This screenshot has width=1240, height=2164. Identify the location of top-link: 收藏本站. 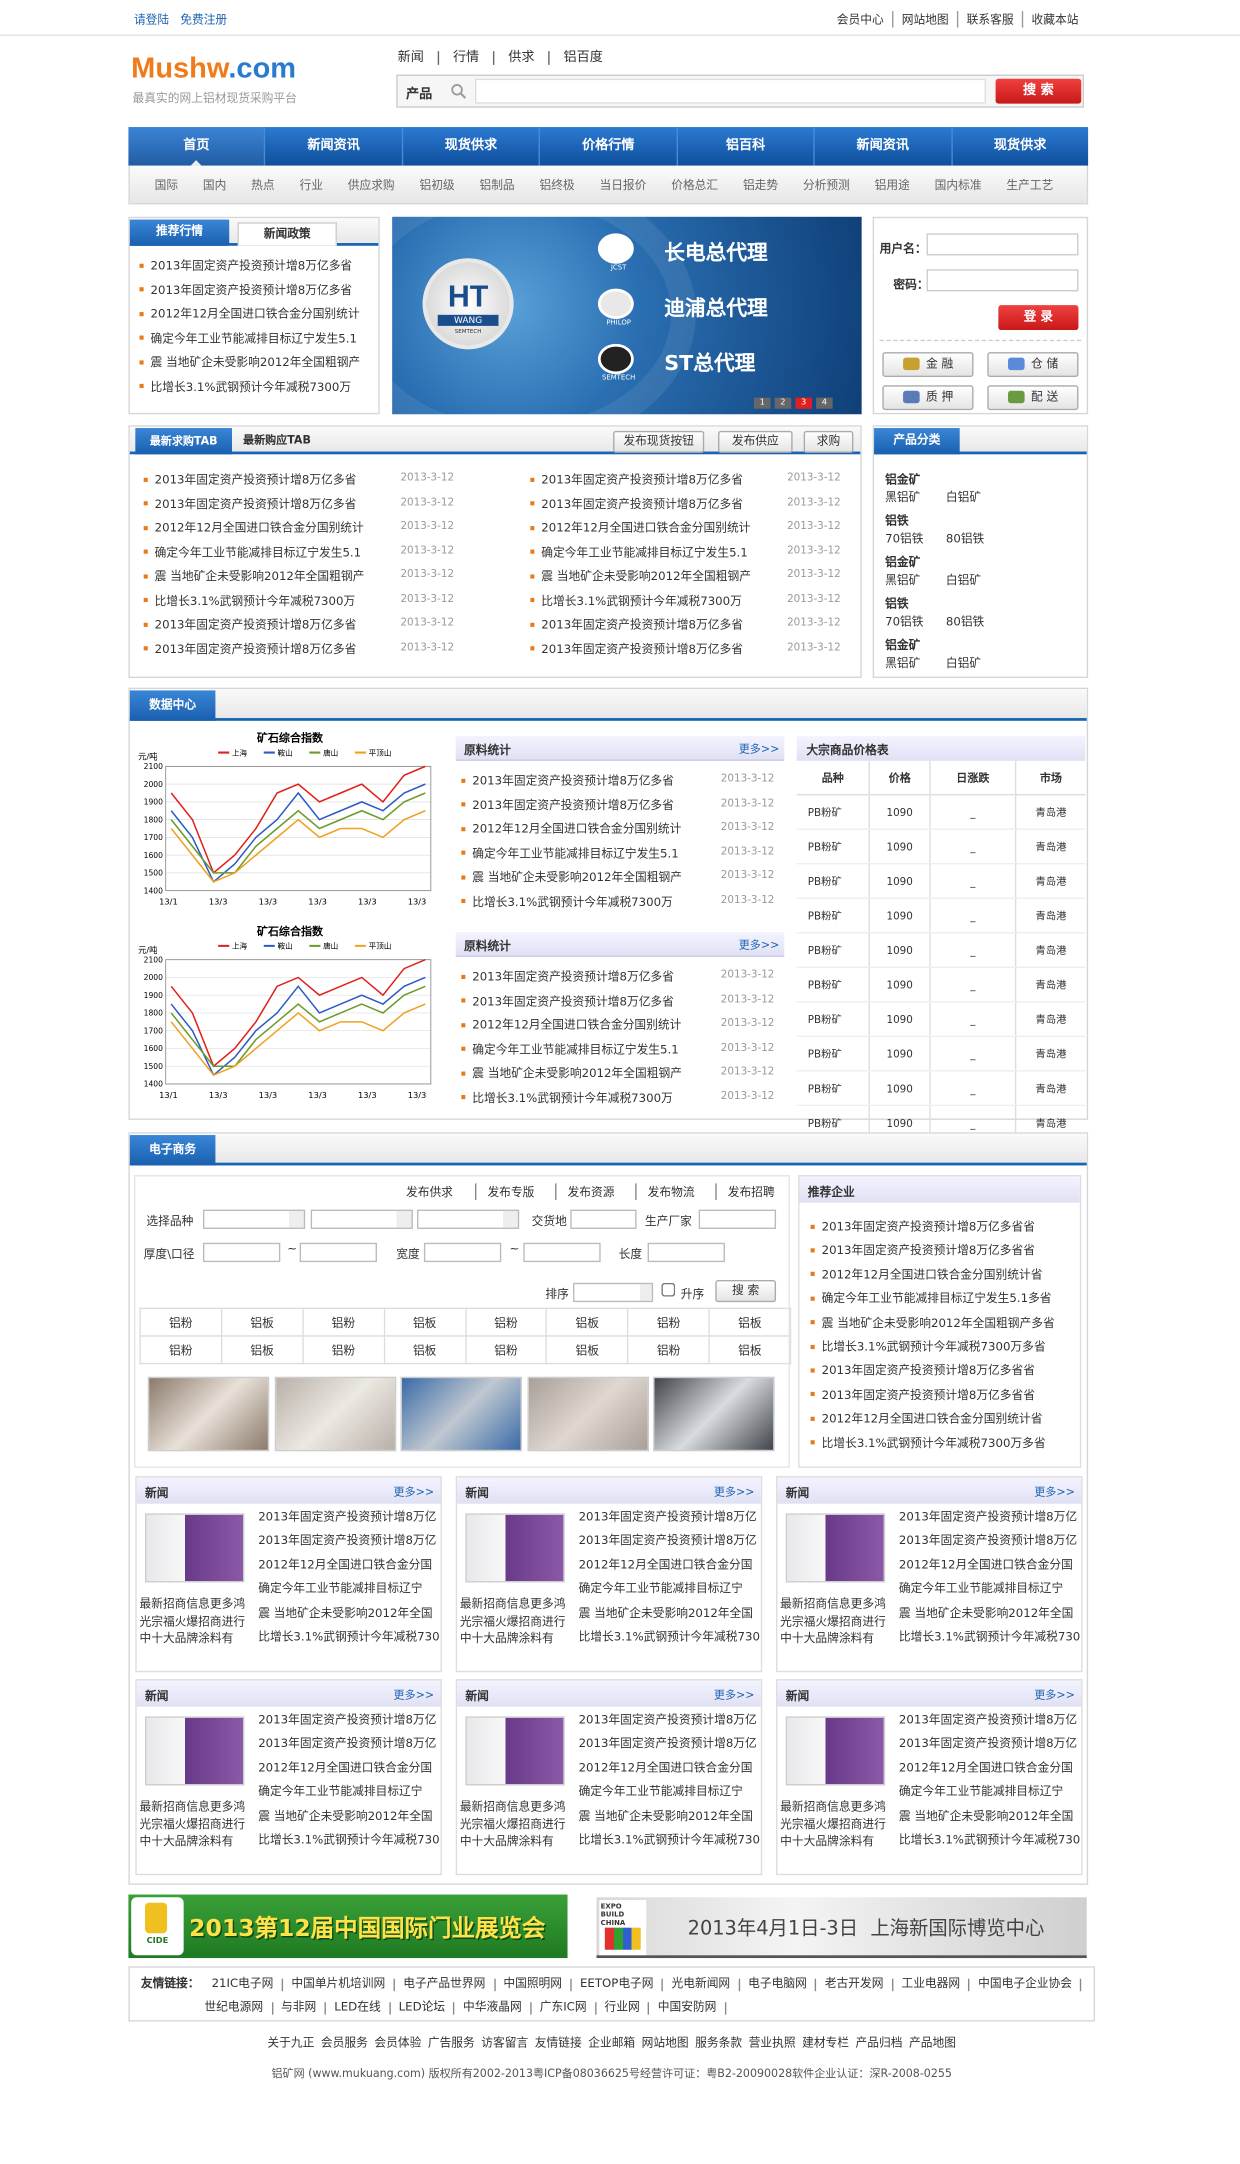
(1054, 19).